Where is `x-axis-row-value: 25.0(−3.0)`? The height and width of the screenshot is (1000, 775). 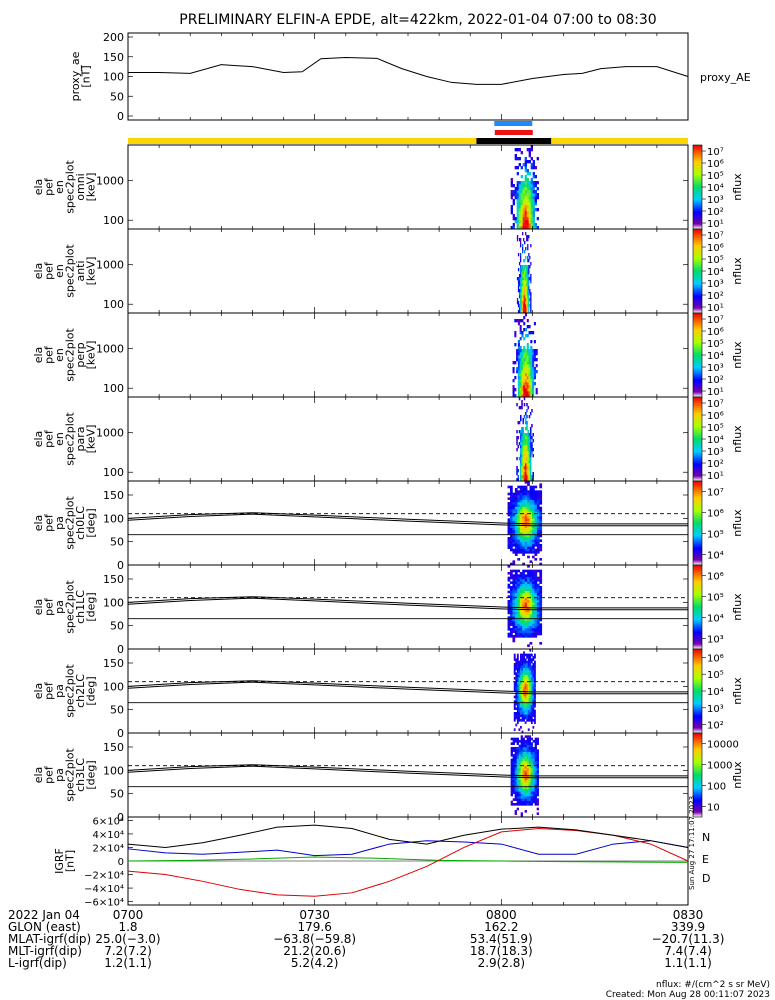
x-axis-row-value: 25.0(−3.0) is located at coordinates (127, 939).